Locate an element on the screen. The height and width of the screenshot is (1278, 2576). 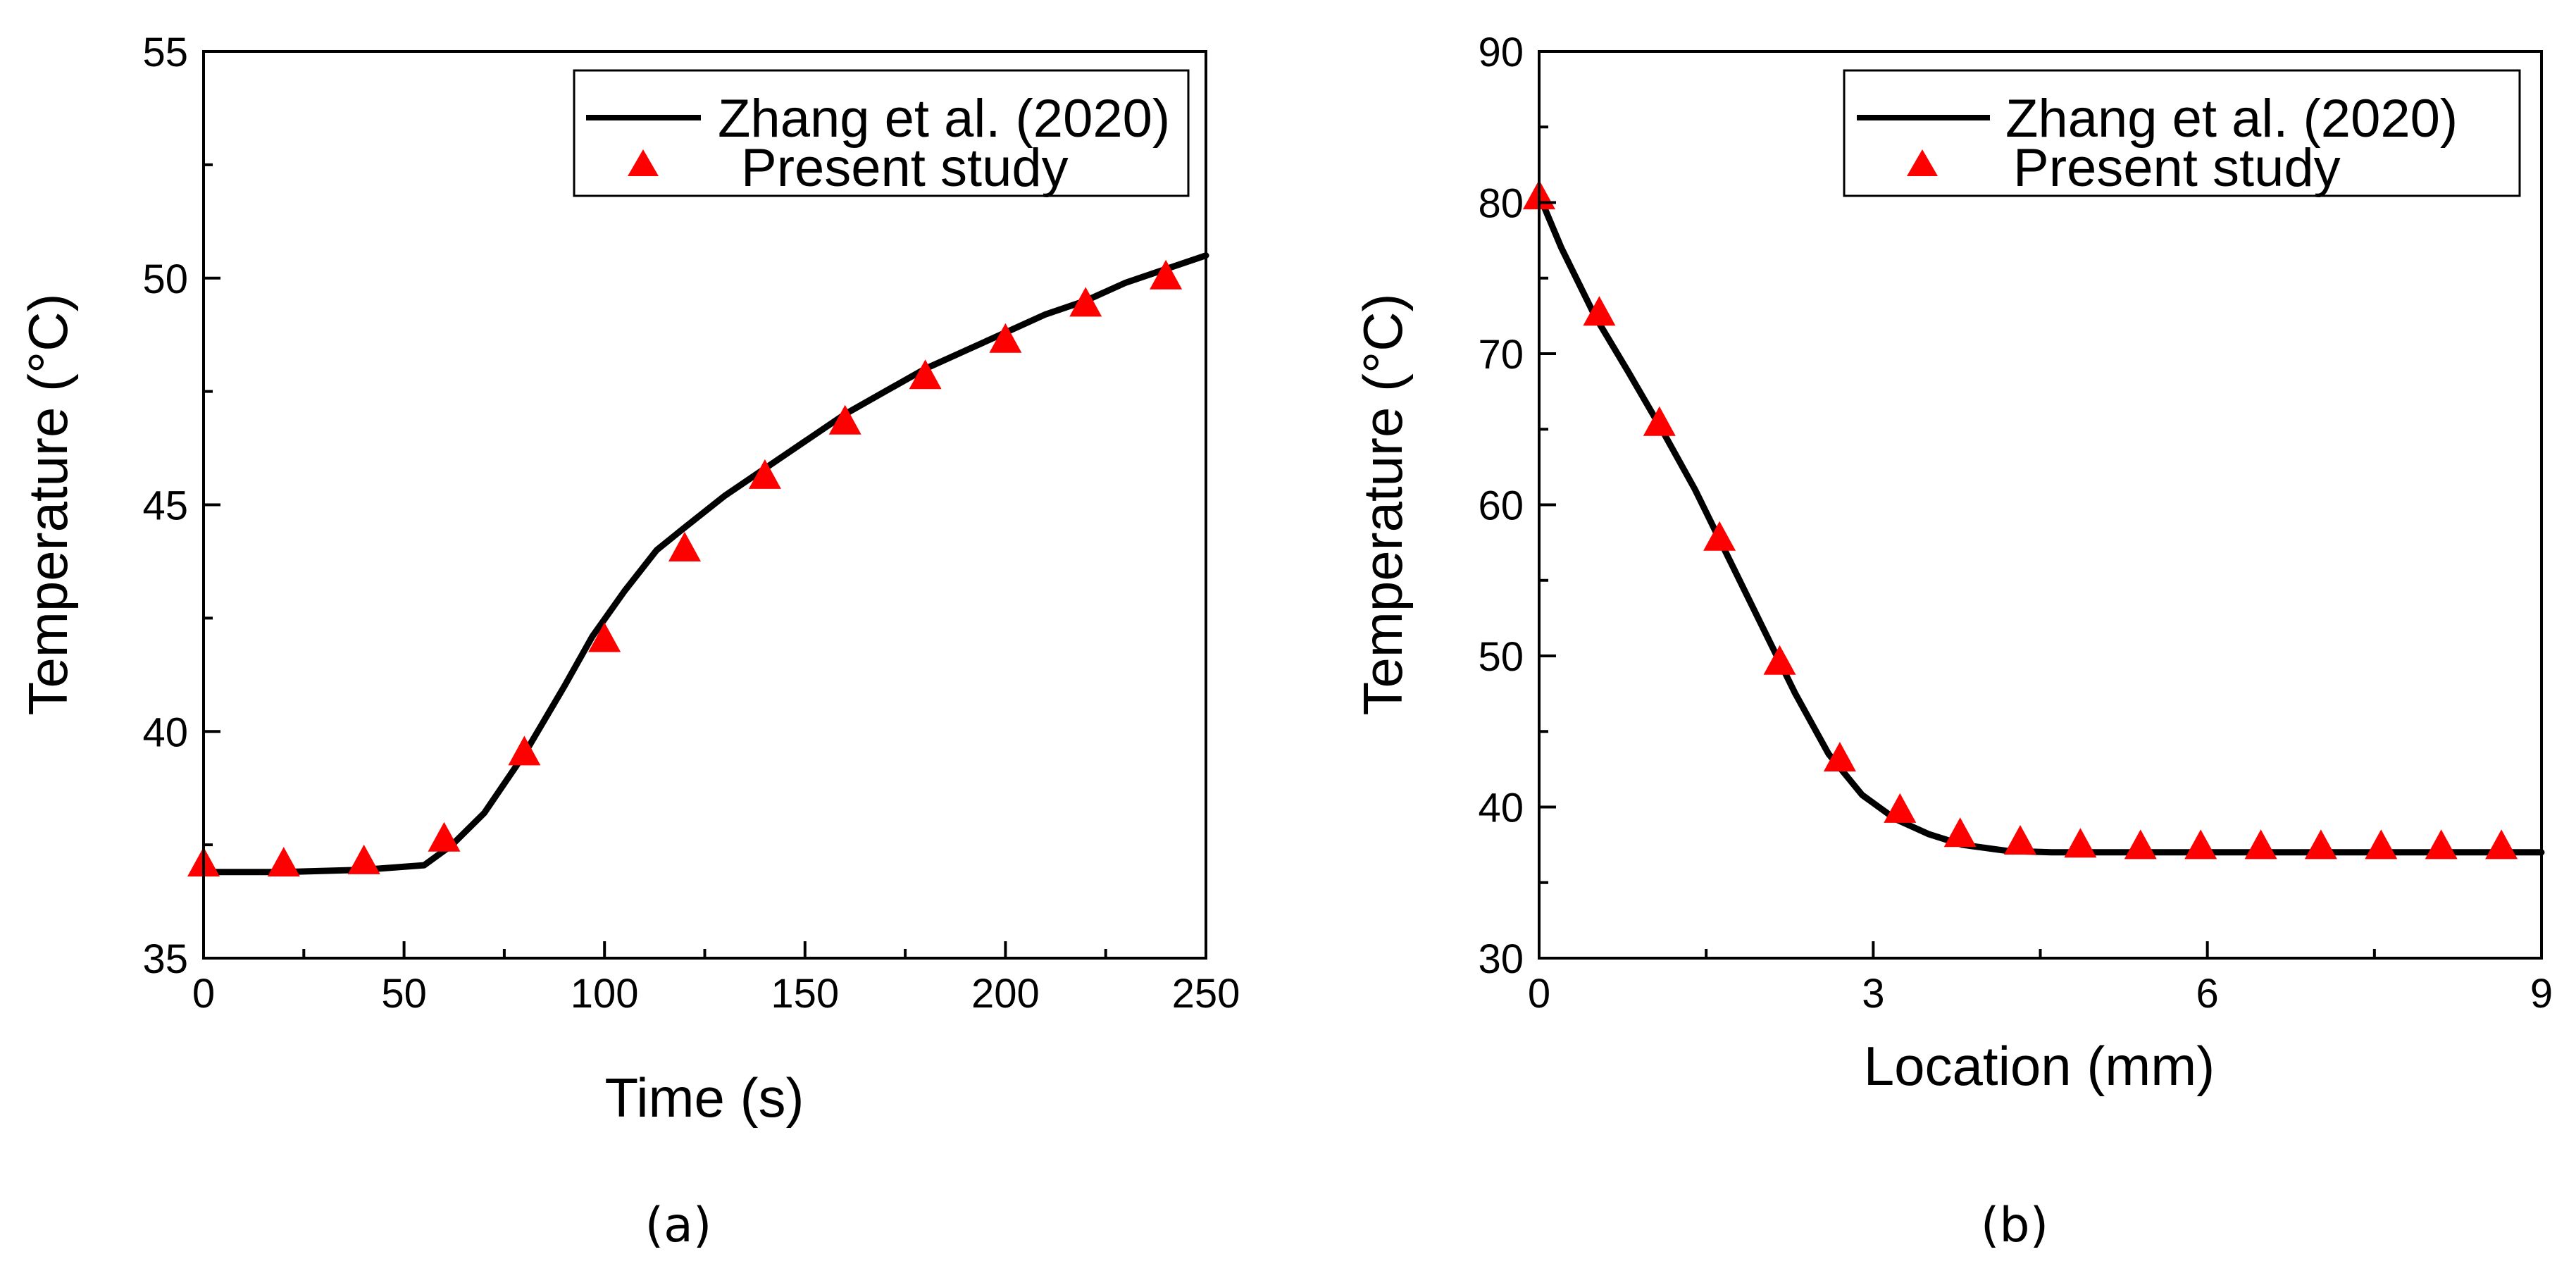
legend-b: Zhang et al. (2020) Present study is located at coordinates (2182, 133).